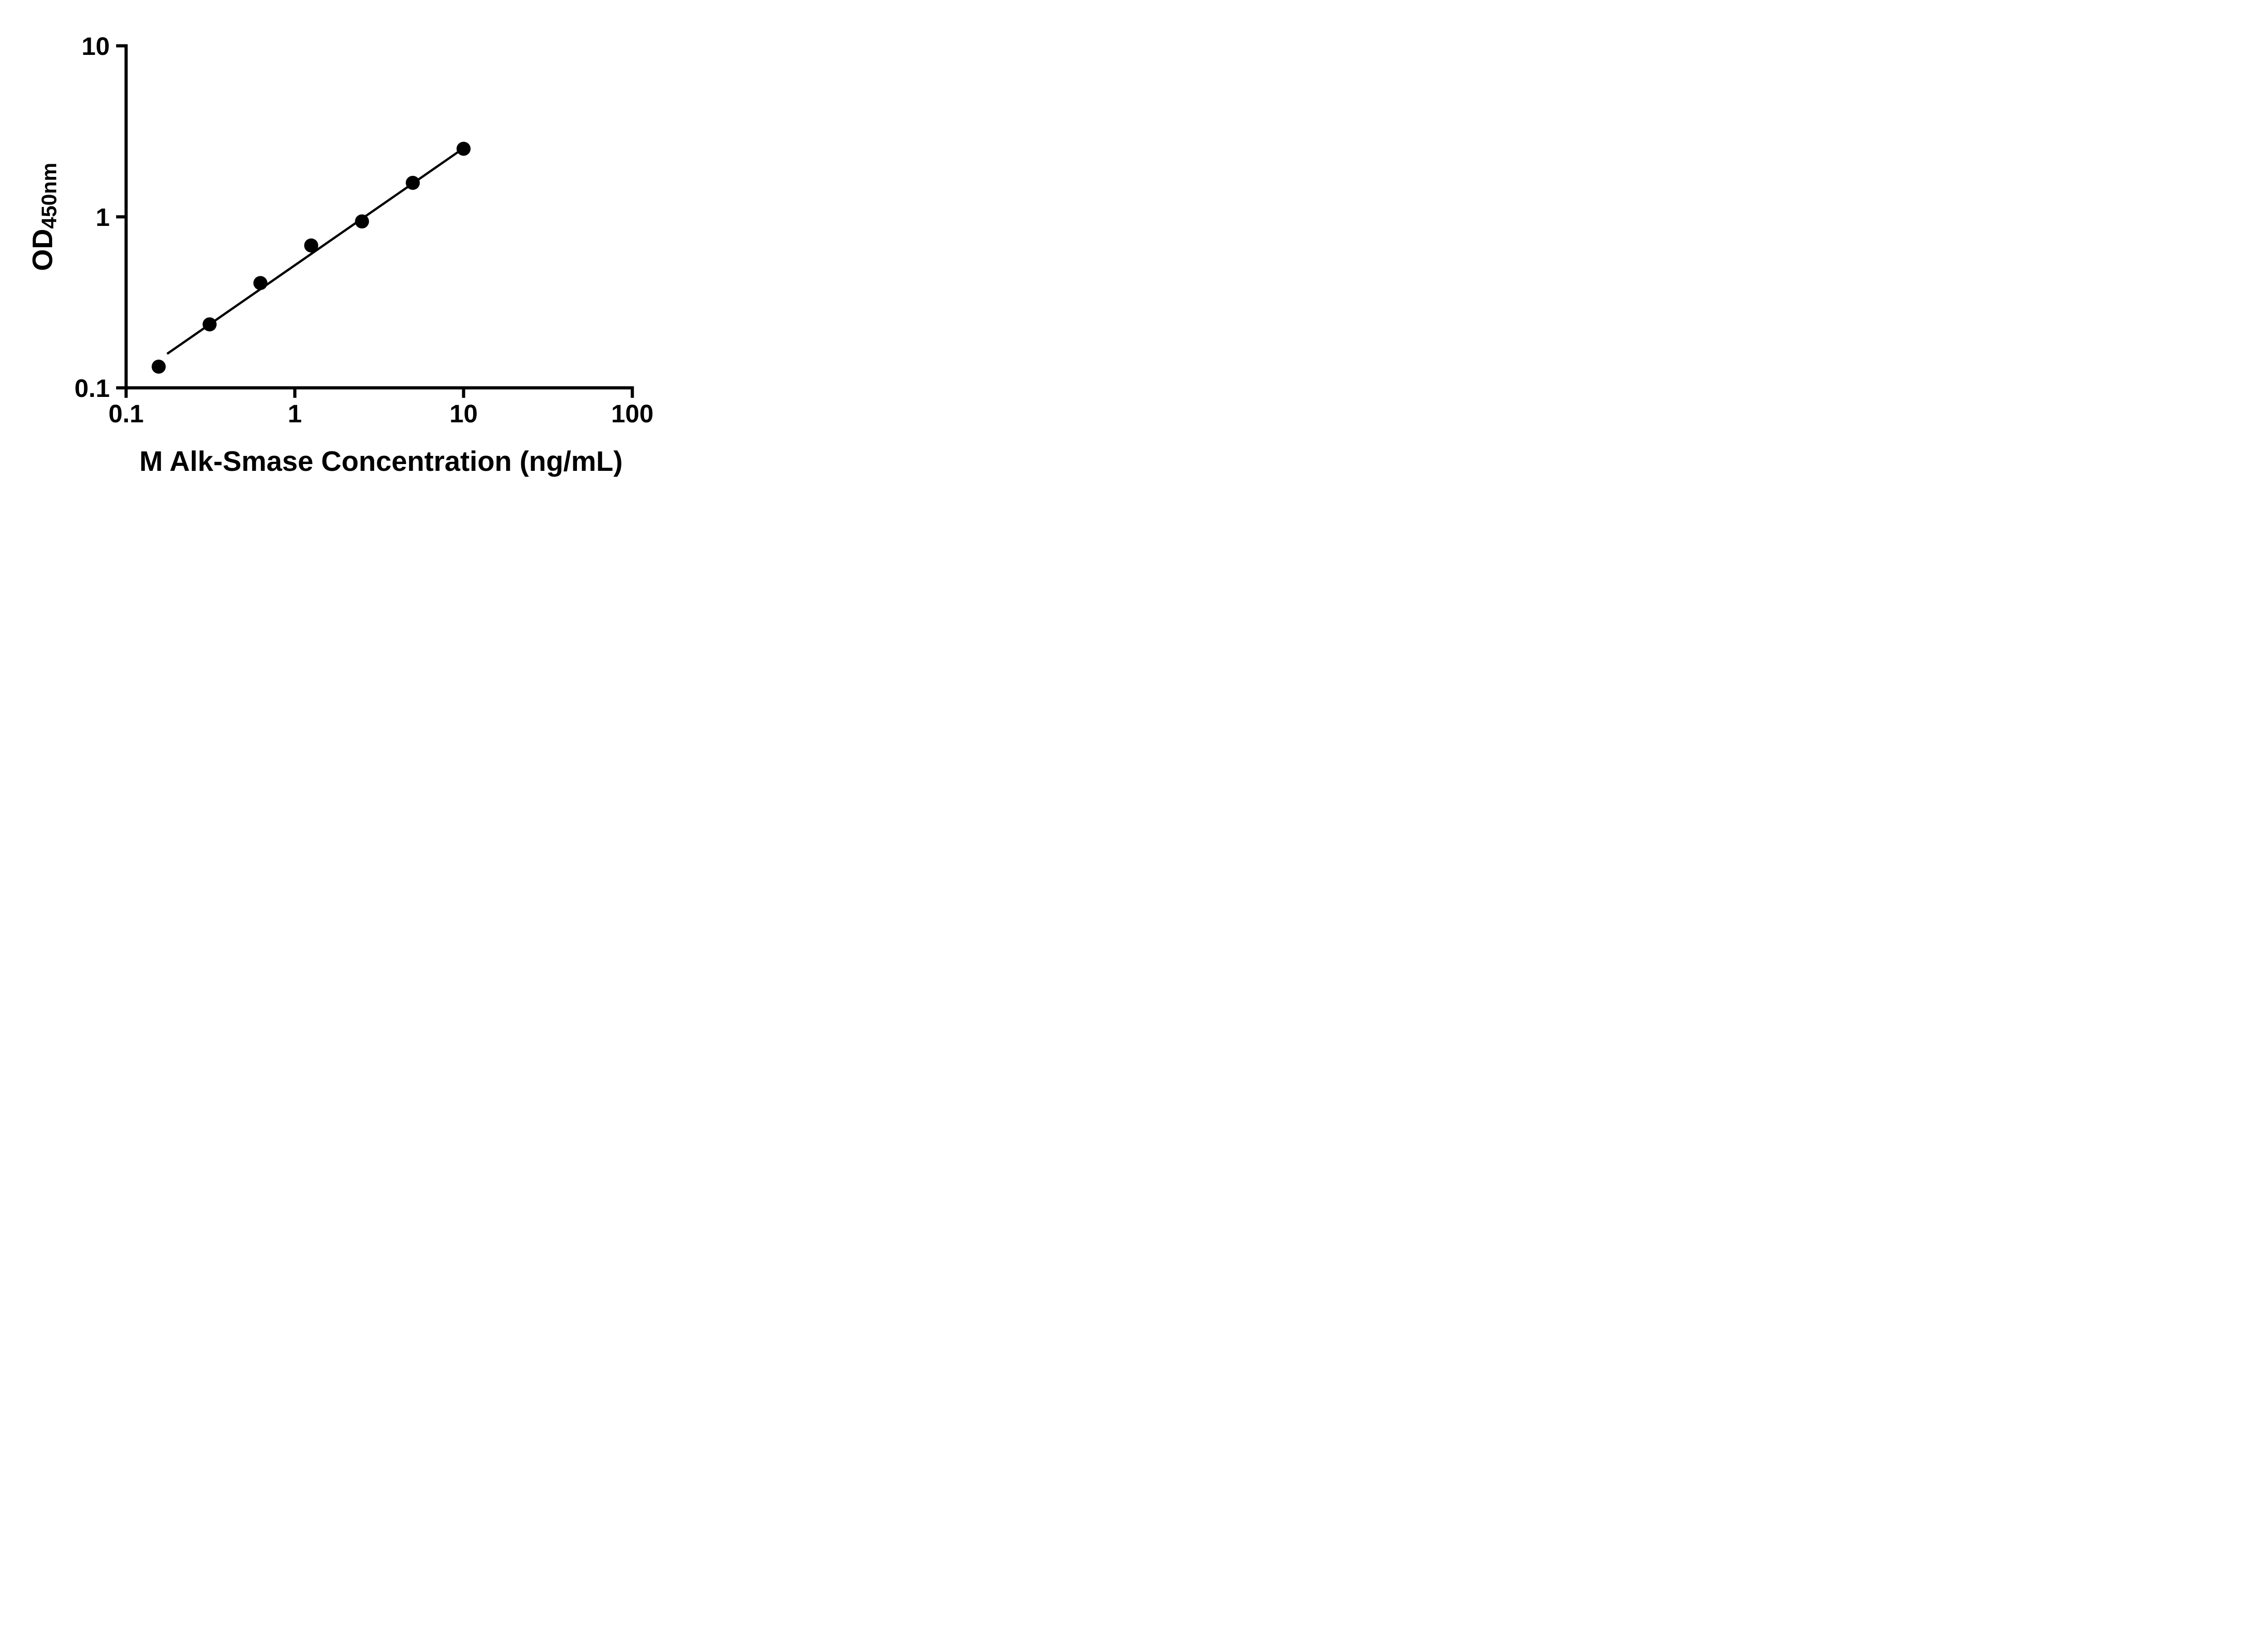 The height and width of the screenshot is (1633, 2268). I want to click on x-tick-label: 10, so click(464, 413).